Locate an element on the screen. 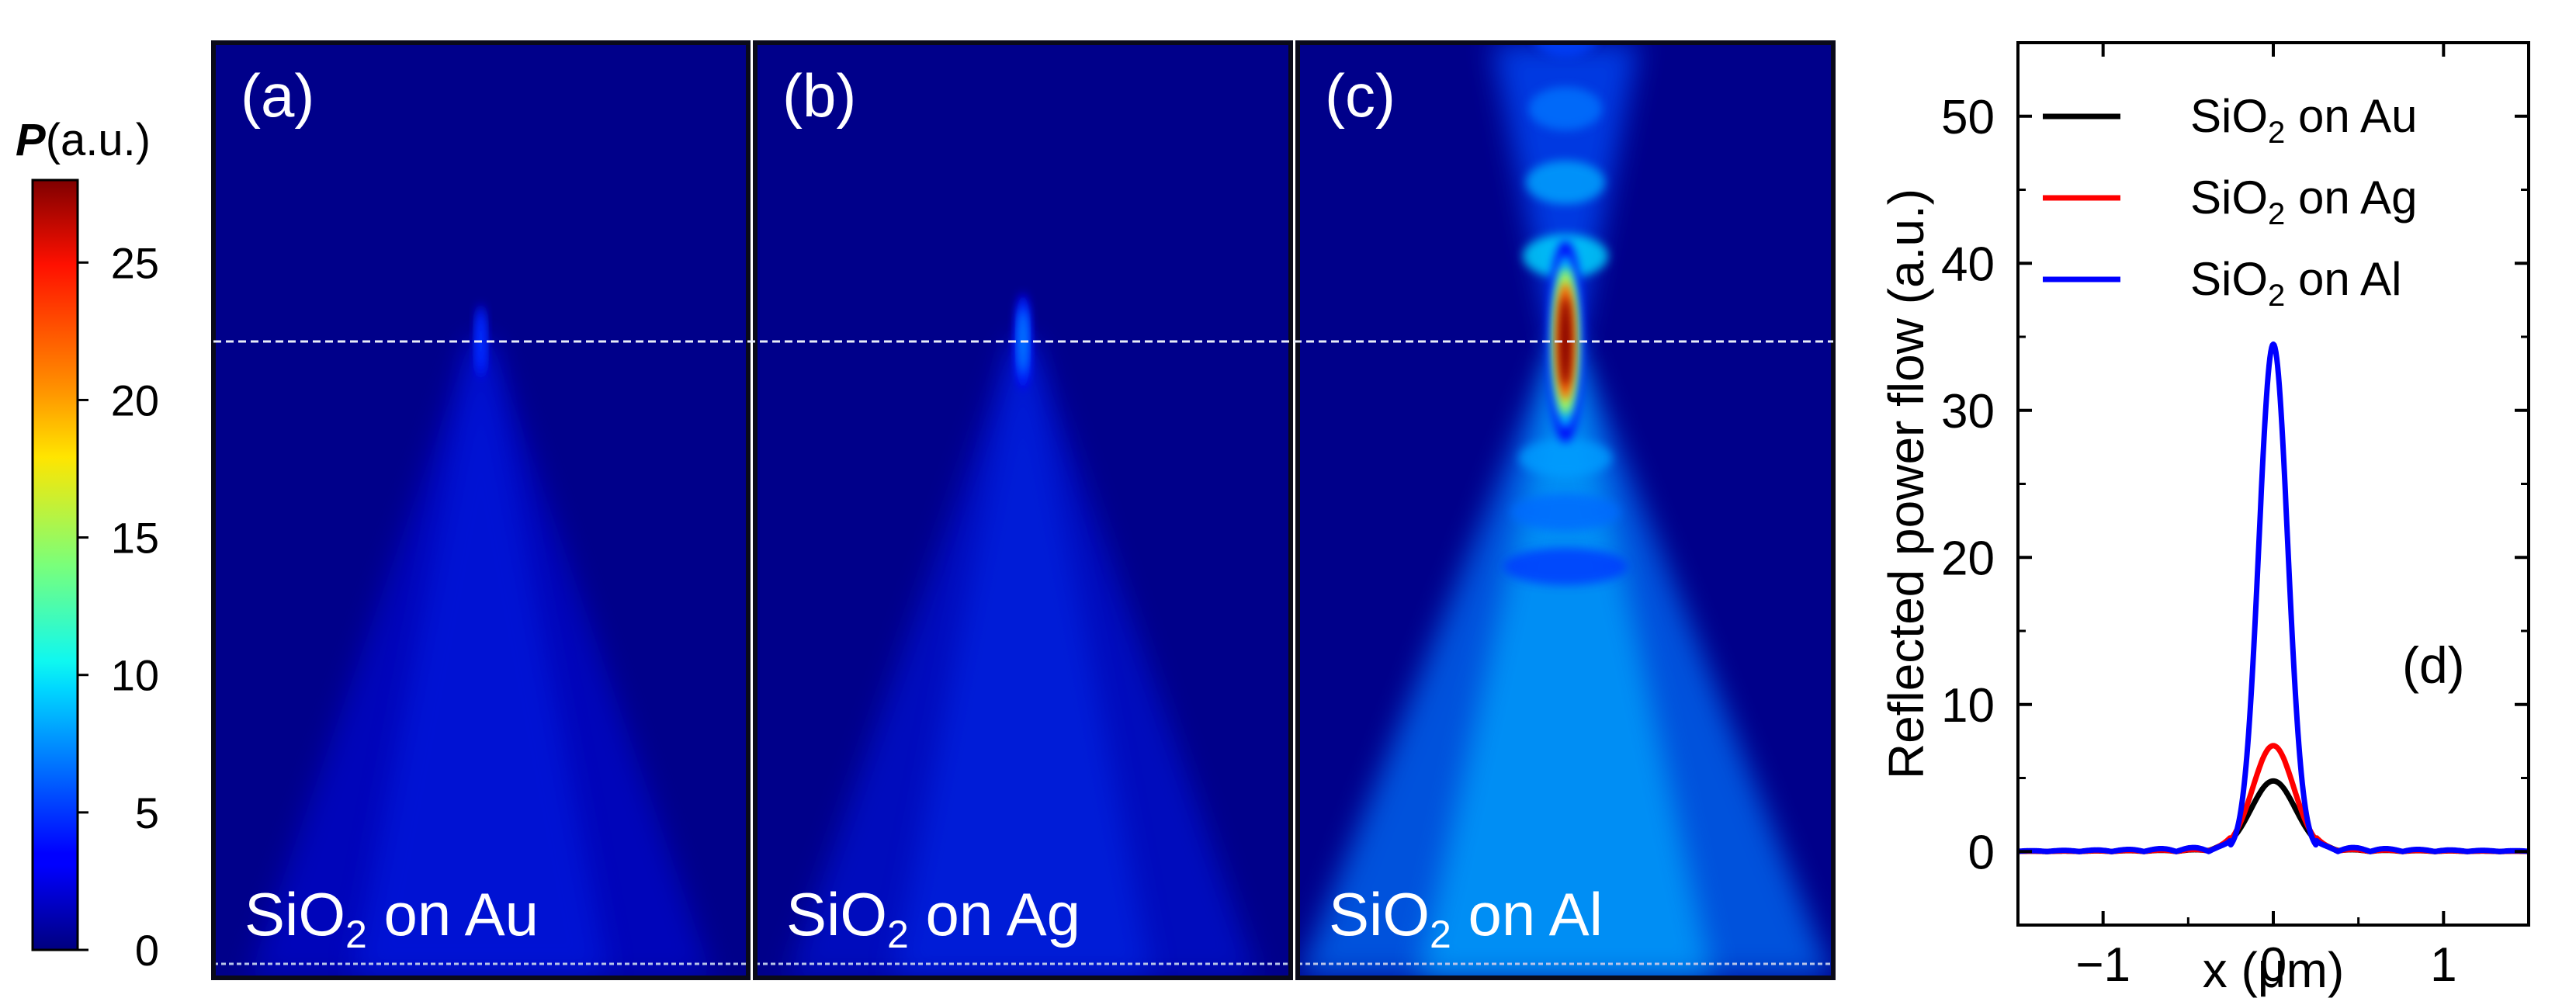 The width and height of the screenshot is (2576, 1005). colorbar-tick-label: 5 is located at coordinates (147, 812).